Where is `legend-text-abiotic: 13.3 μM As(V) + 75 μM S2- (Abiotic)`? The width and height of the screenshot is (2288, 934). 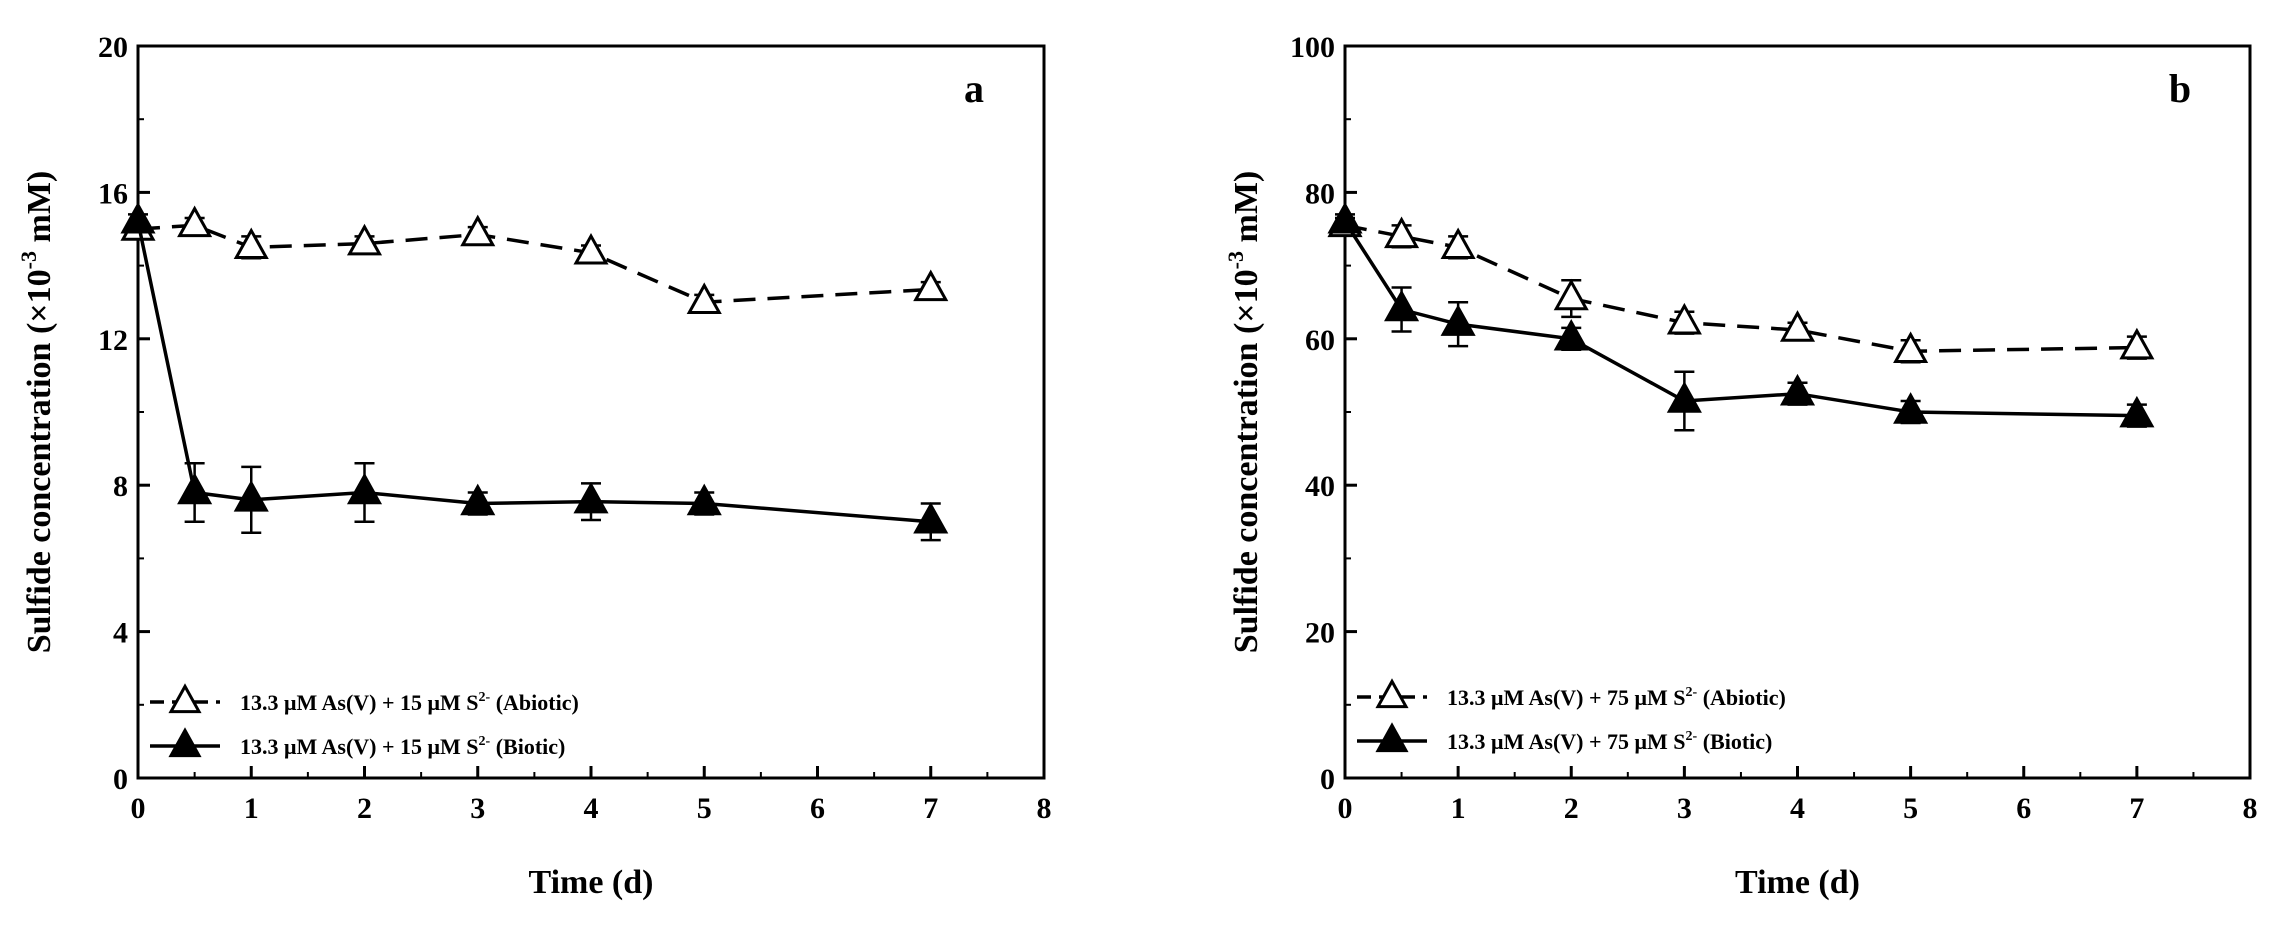 legend-text-abiotic: 13.3 μM As(V) + 75 μM S2- (Abiotic) is located at coordinates (1616, 697).